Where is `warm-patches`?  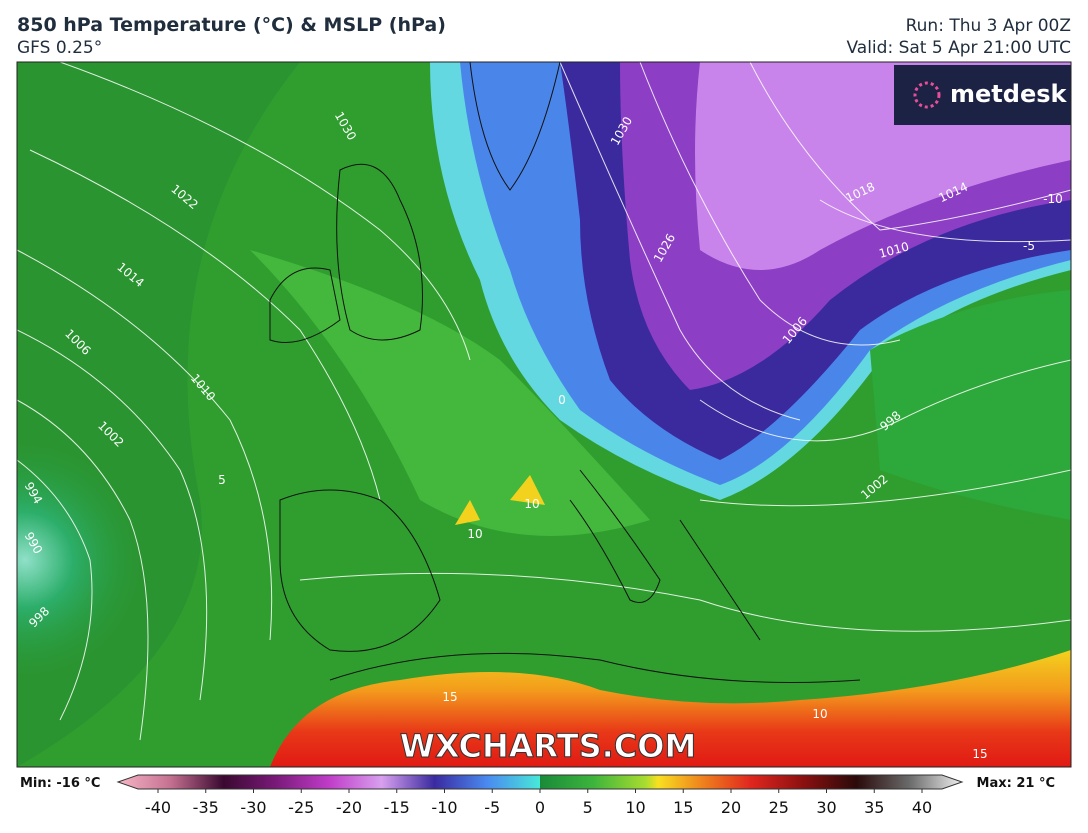 warm-patches is located at coordinates (500, 500).